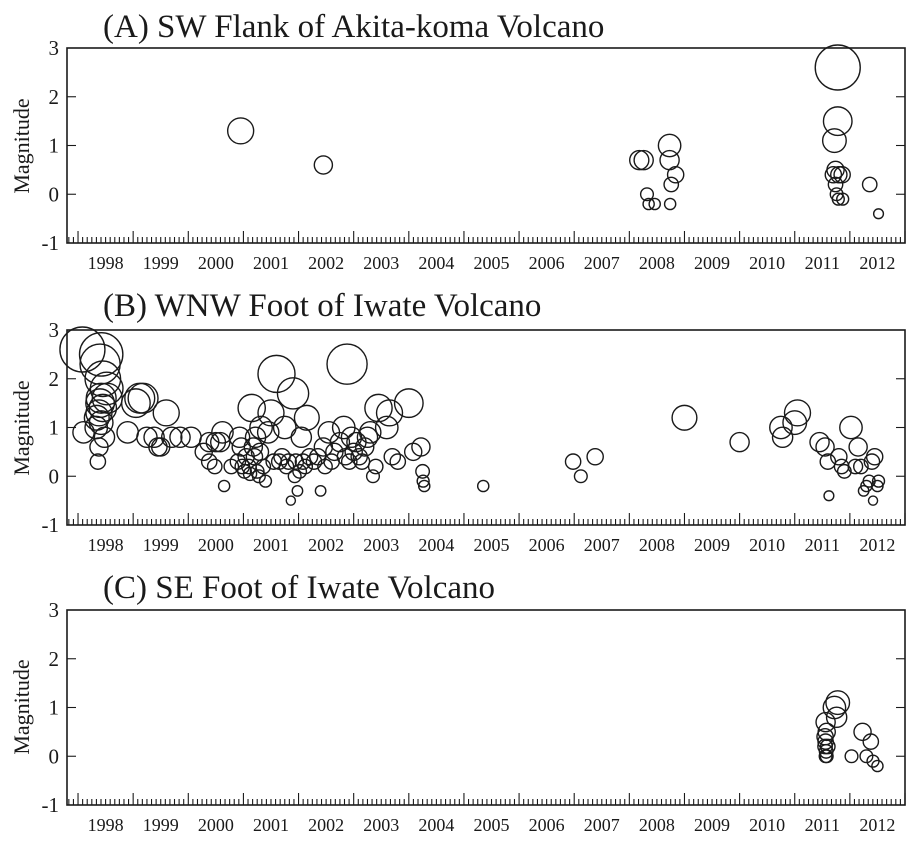  I want to click on xtick-label: 2012, so click(877, 263).